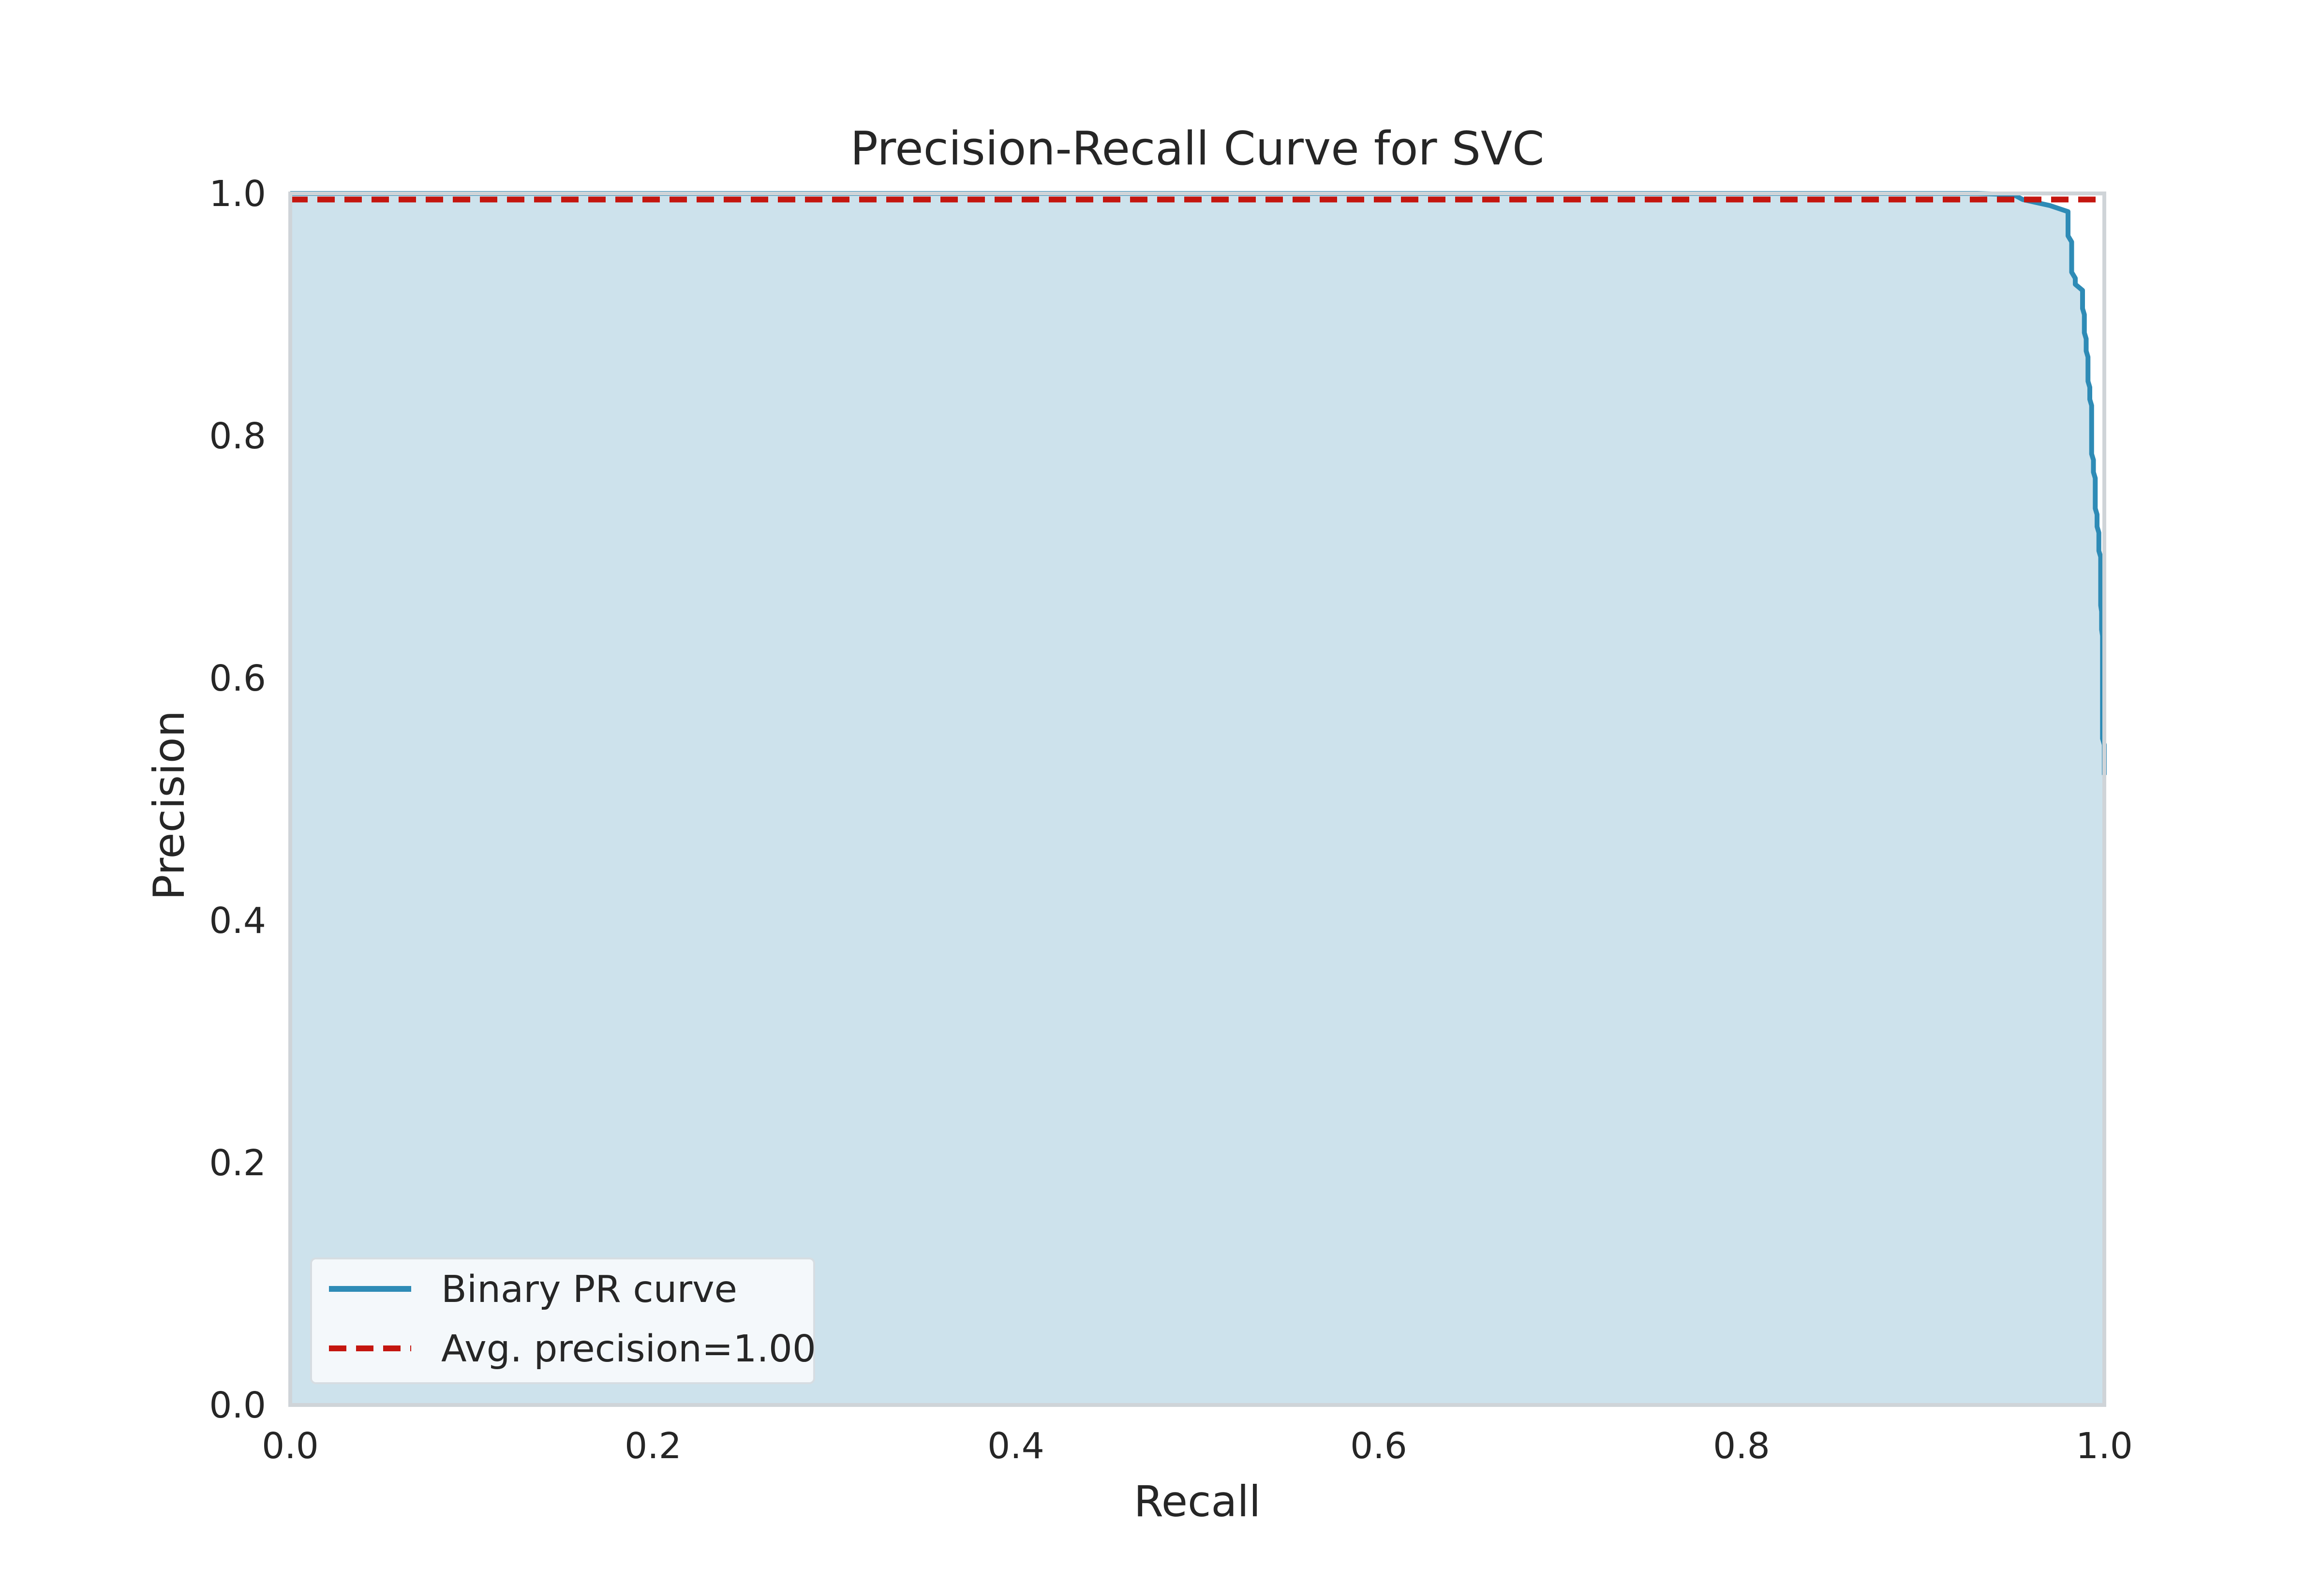  What do you see at coordinates (1197, 149) in the screenshot?
I see `chart-title: Precision-Recall Curve for SVC` at bounding box center [1197, 149].